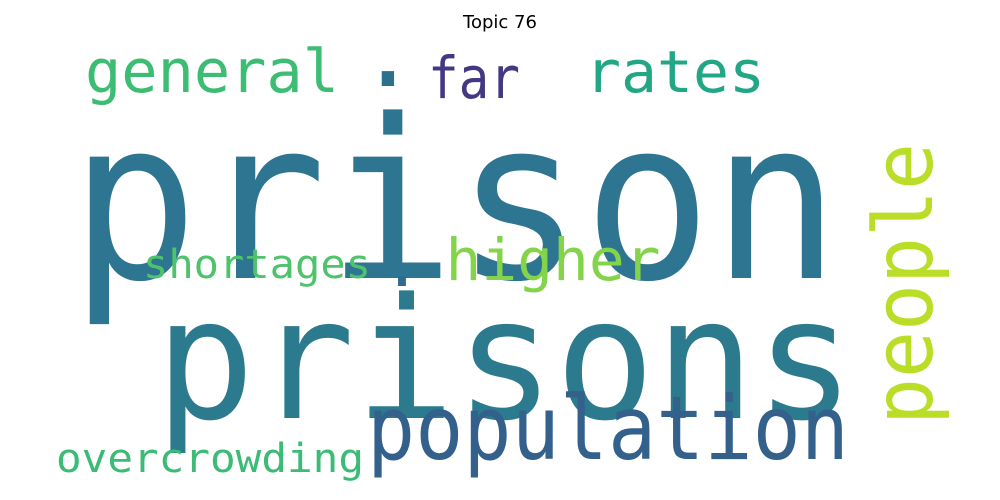 The height and width of the screenshot is (500, 1000). Describe the element at coordinates (257, 265) in the screenshot. I see `word-shortages: shortages` at that location.